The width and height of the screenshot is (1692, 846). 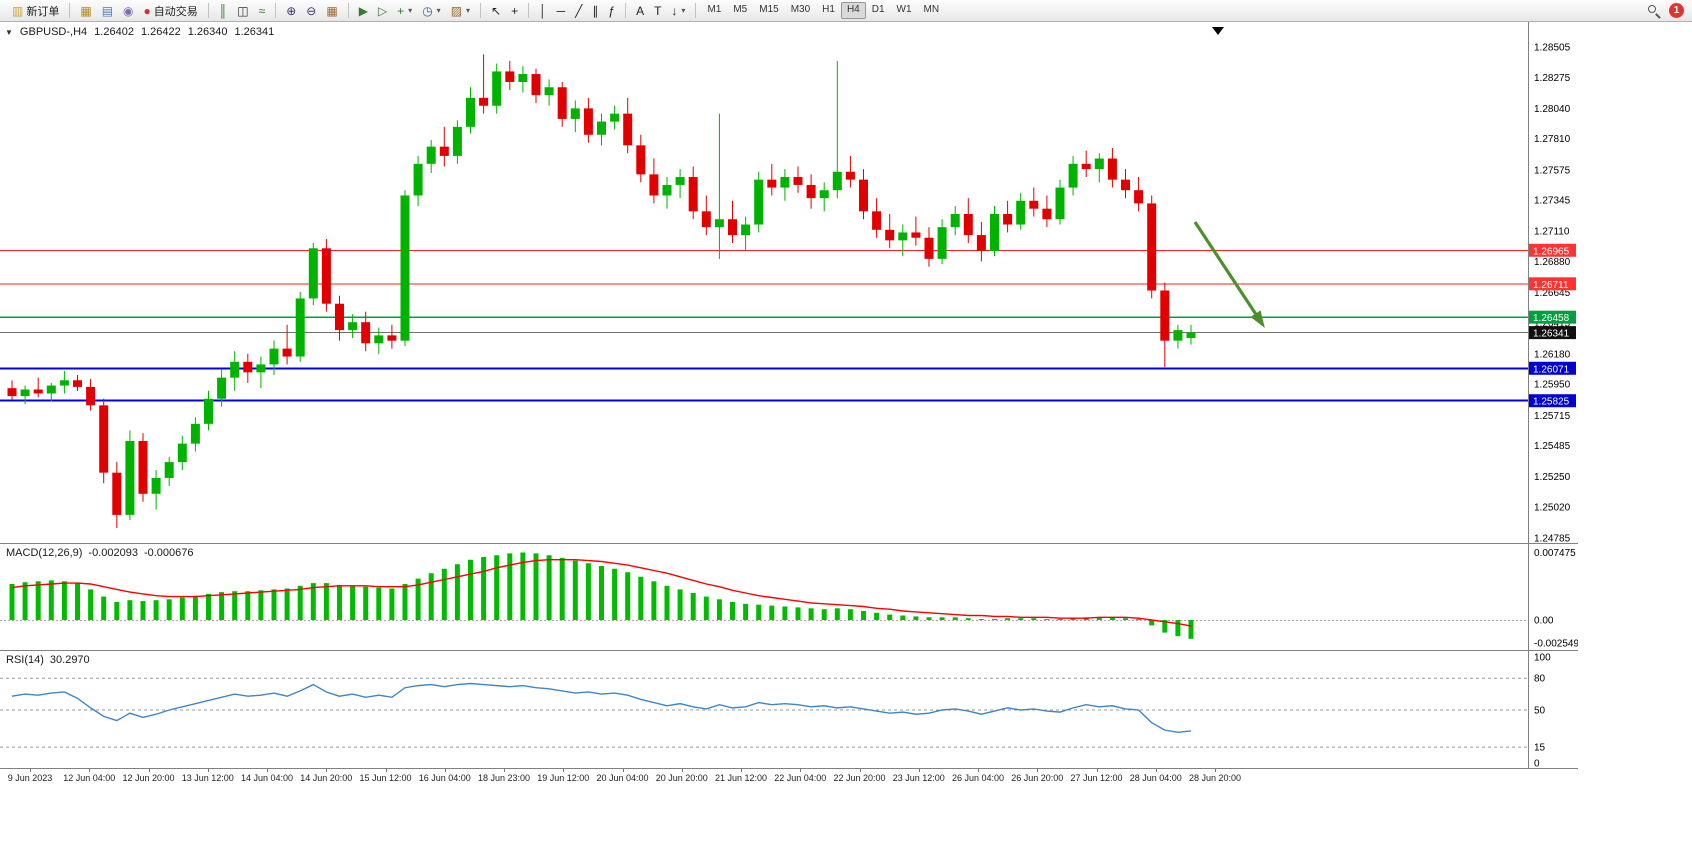 I want to click on dropdown-caret-icon: ▾, so click(x=410, y=10).